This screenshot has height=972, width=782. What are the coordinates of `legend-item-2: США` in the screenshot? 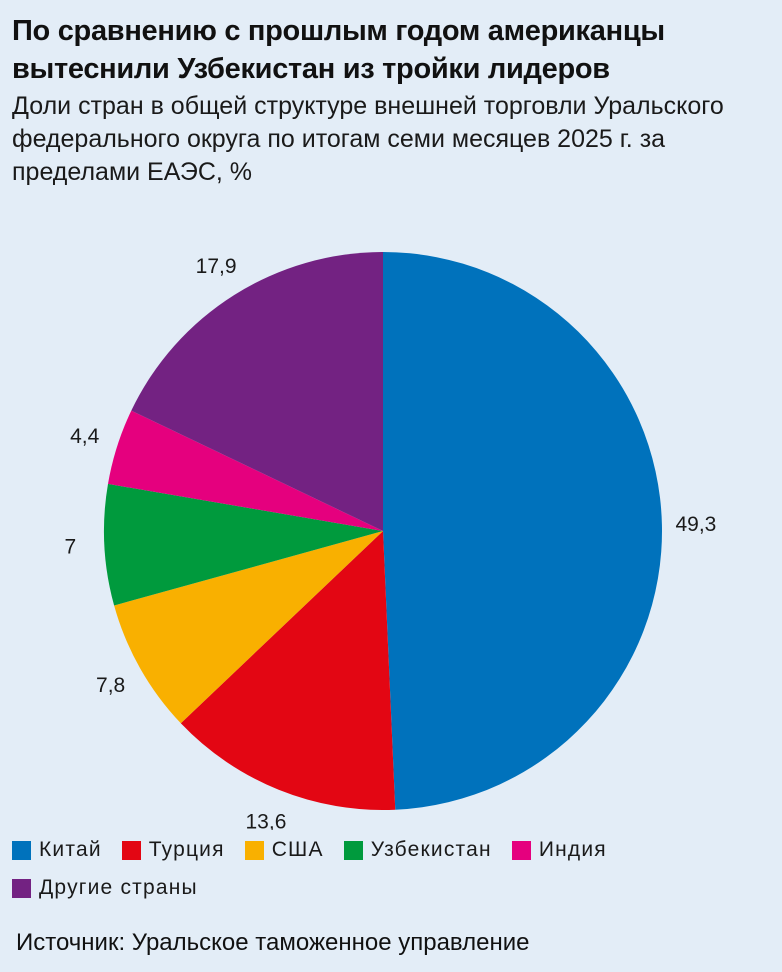 It's located at (284, 850).